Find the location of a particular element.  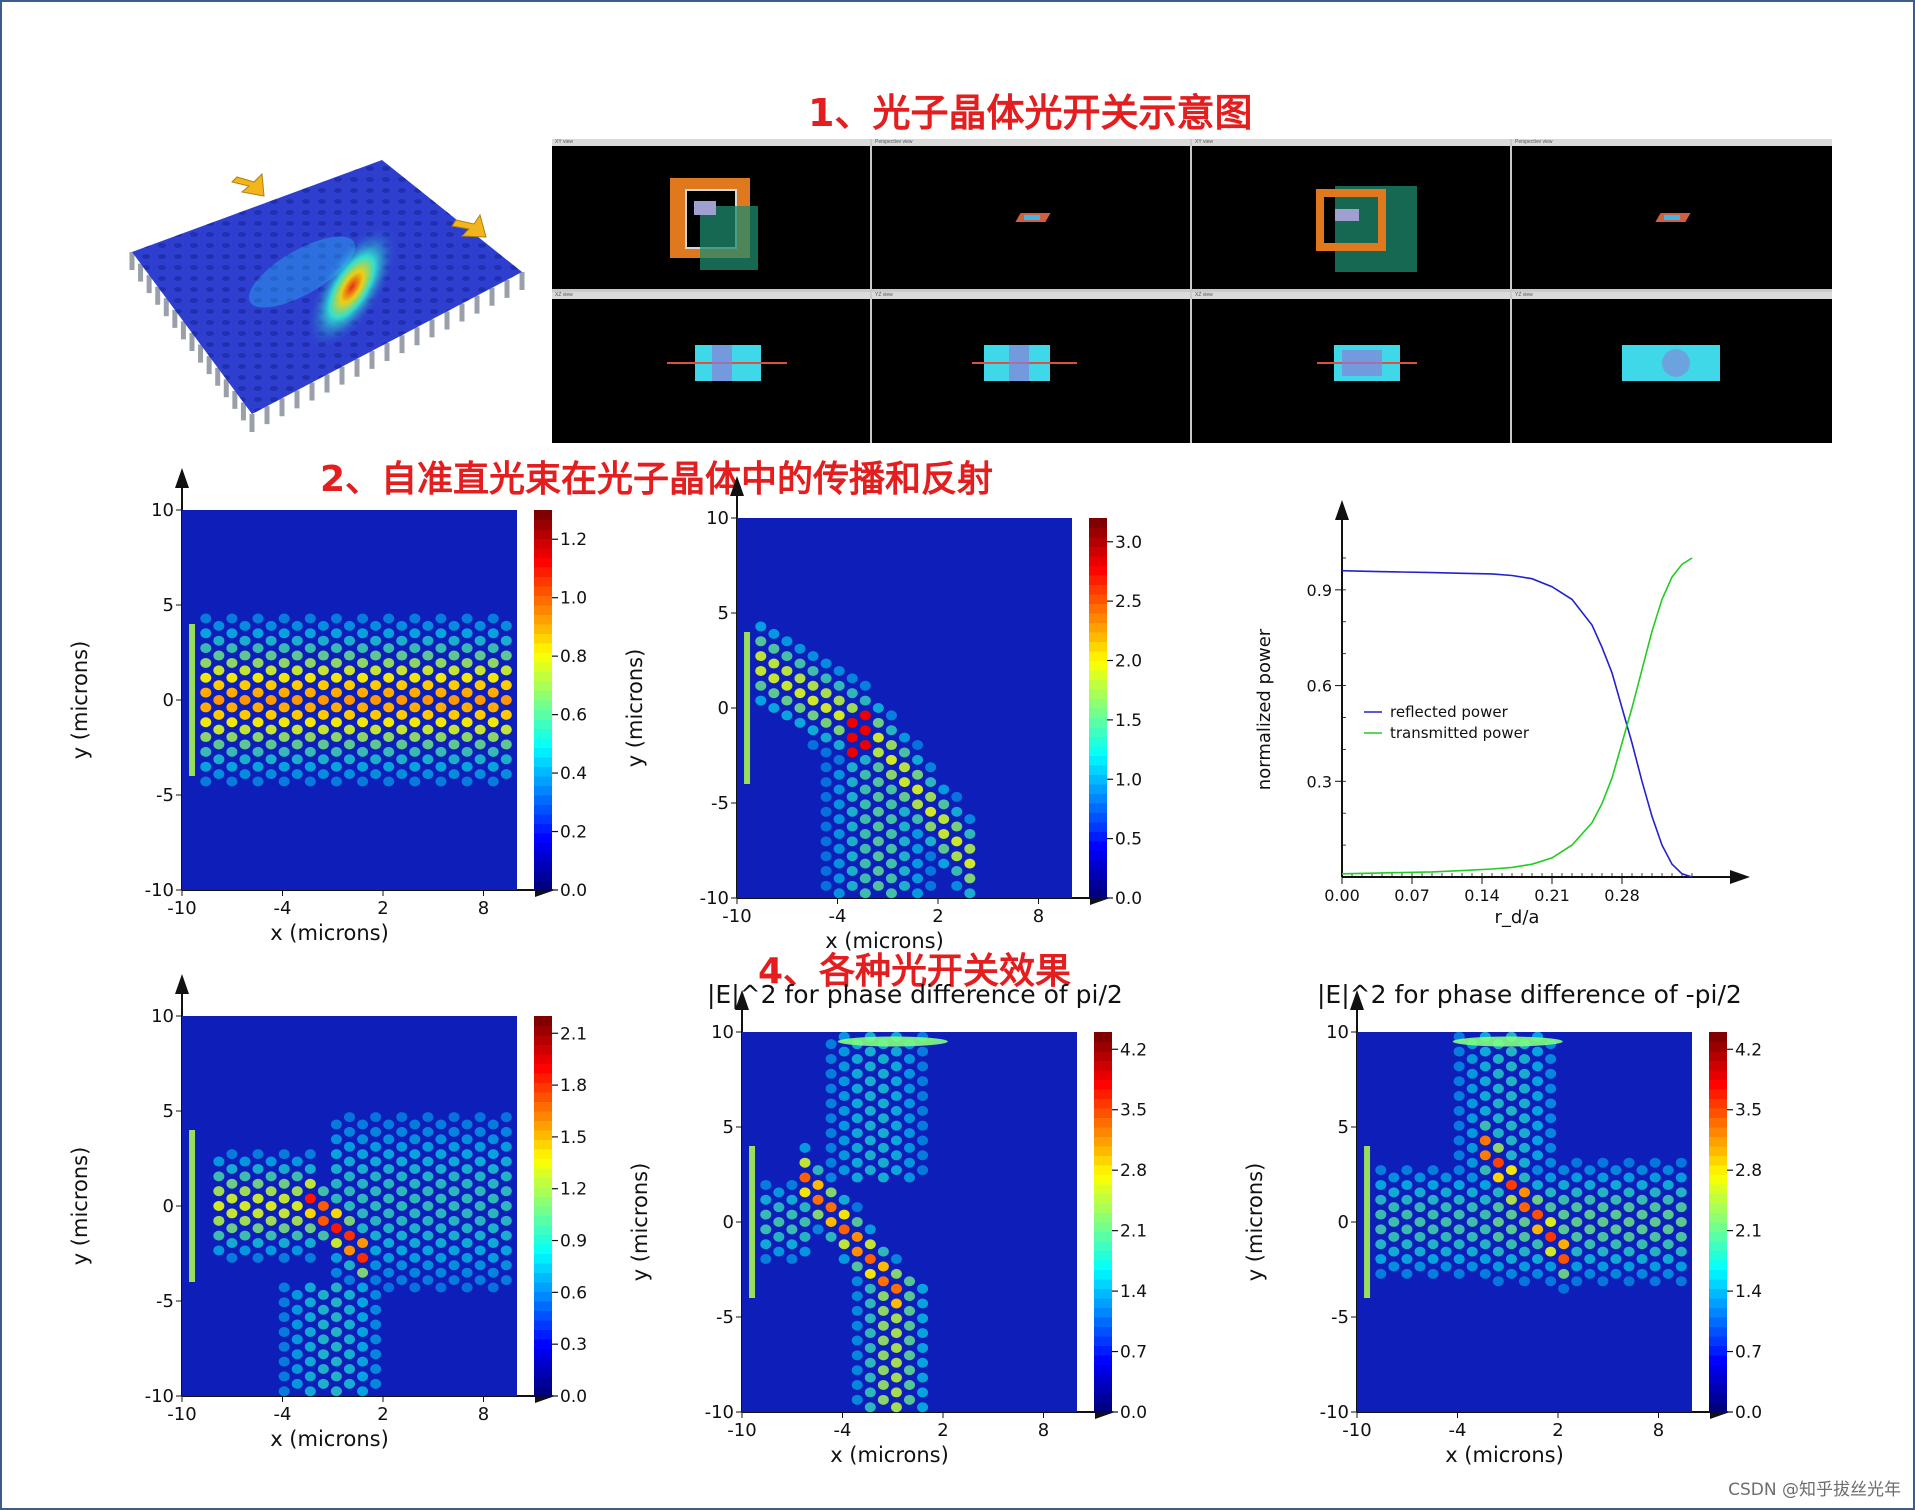

y-tick-label: 0.9 is located at coordinates (1319, 590).